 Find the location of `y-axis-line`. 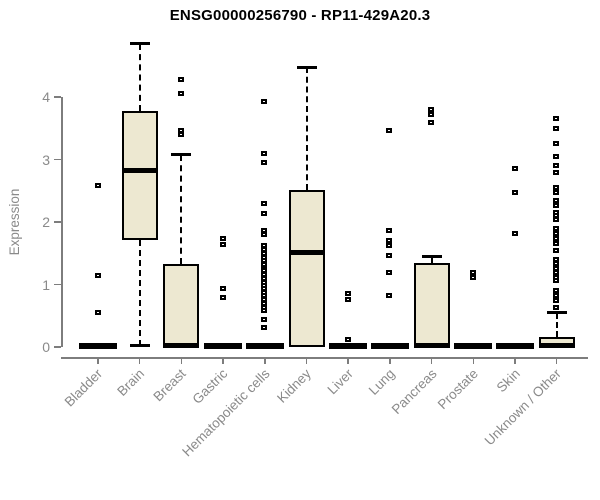

y-axis-line is located at coordinates (62, 222).